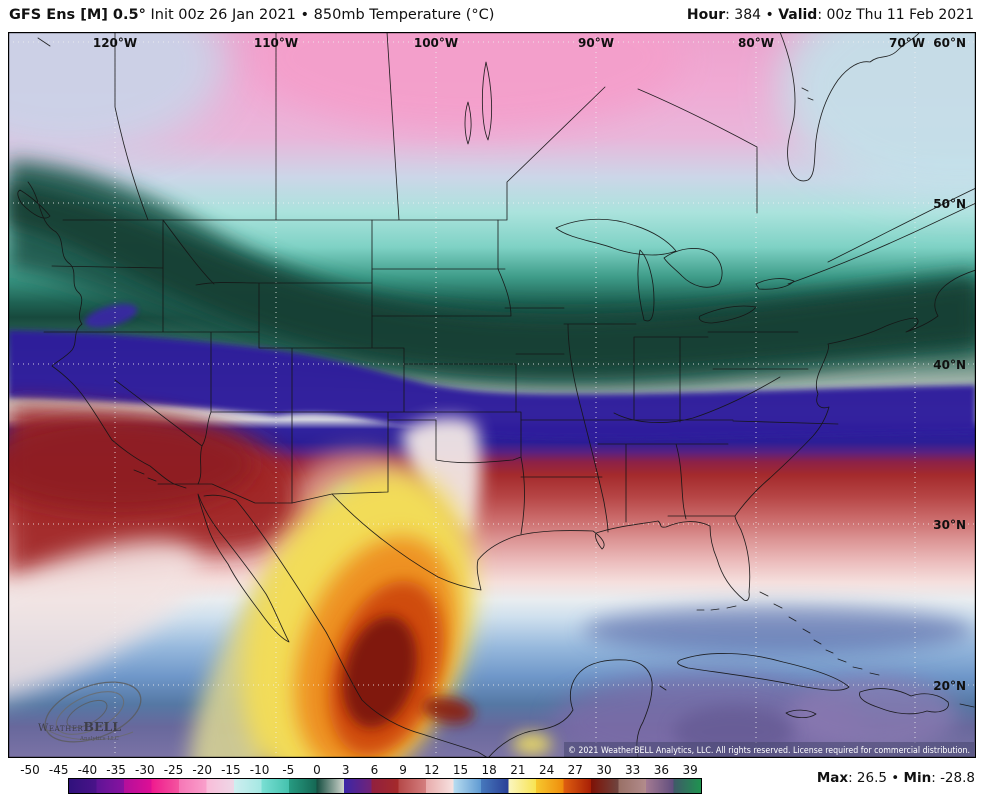  What do you see at coordinates (596, 43) in the screenshot?
I see `lon-label: 90°W` at bounding box center [596, 43].